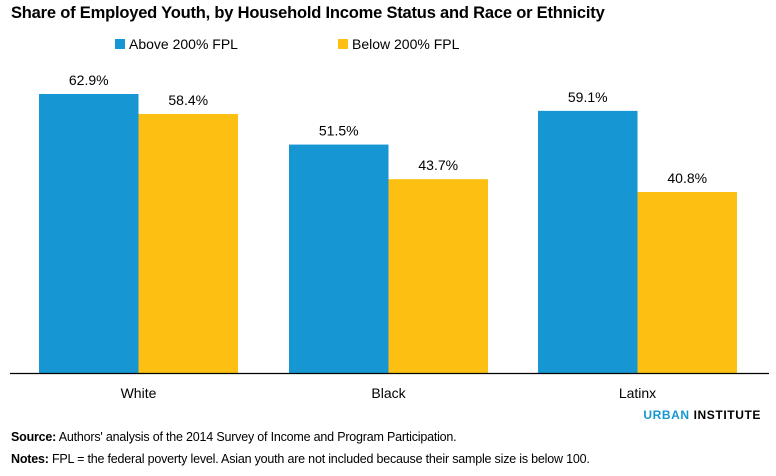 The width and height of the screenshot is (776, 476). Describe the element at coordinates (339, 131) in the screenshot. I see `data-label-black-above: 51.5%` at that location.